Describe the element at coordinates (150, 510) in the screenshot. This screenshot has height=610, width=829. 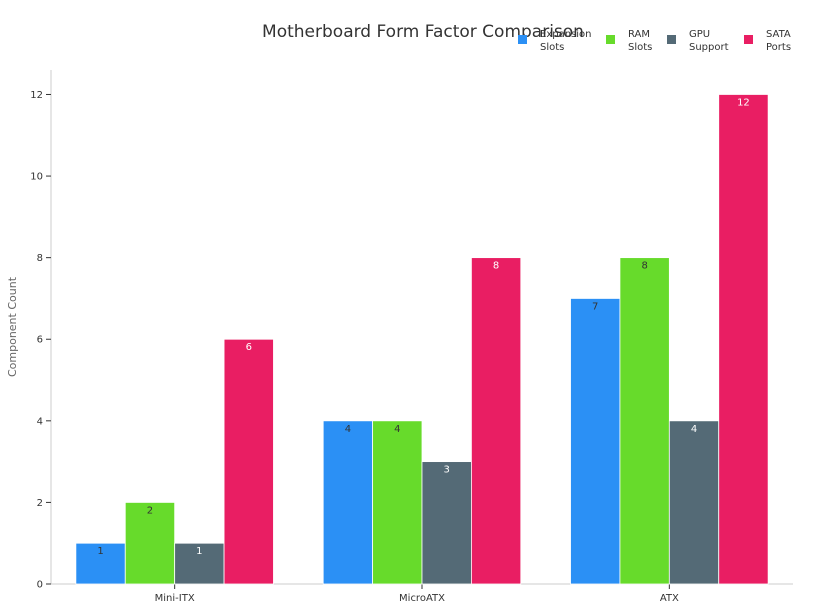
I see `data-label: 2` at that location.